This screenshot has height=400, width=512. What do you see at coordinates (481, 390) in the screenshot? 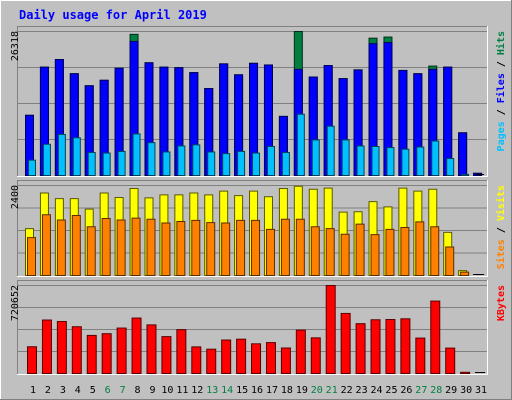
I see `x-tick-label: 31` at bounding box center [481, 390].